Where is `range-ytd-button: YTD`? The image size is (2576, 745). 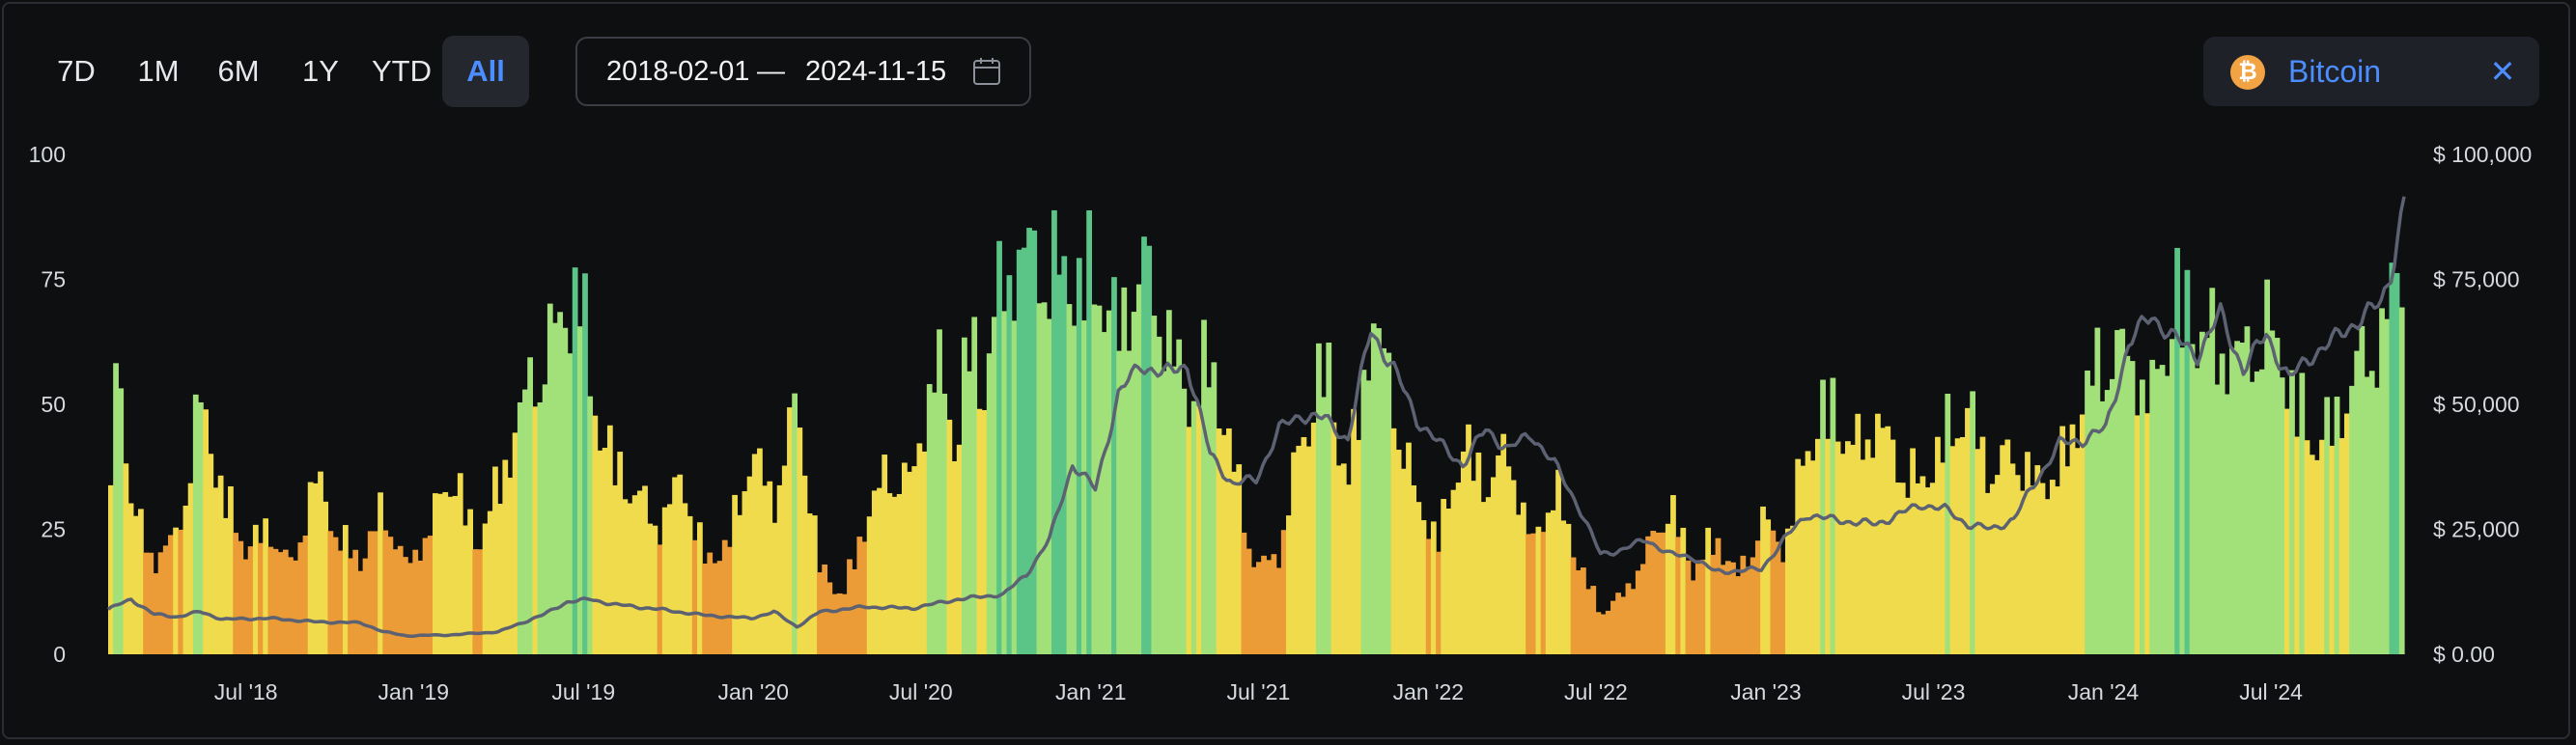 range-ytd-button: YTD is located at coordinates (402, 71).